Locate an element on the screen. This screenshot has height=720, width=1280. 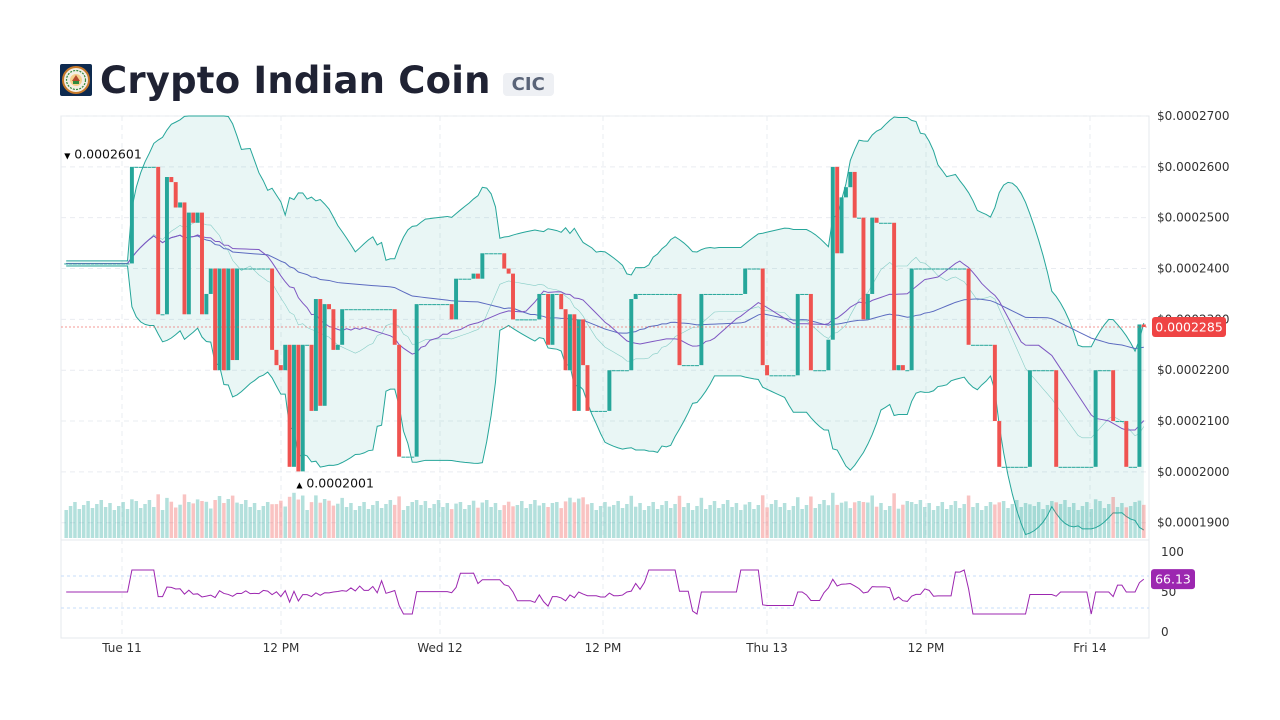
rsi-tick-label: 0 is located at coordinates (1165, 632).